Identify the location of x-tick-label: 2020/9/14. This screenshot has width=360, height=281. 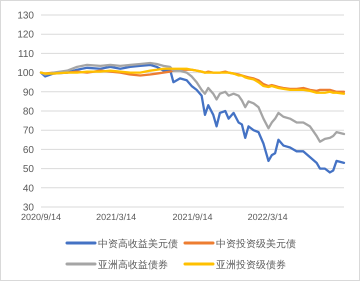
(41, 217).